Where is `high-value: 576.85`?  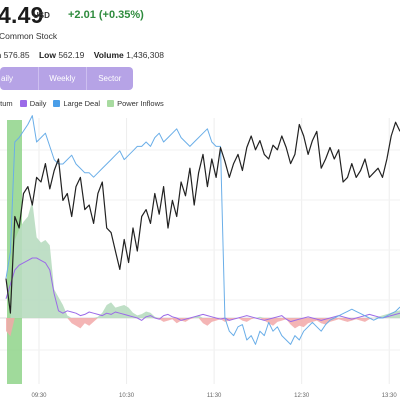
high-value: 576.85 is located at coordinates (16, 55).